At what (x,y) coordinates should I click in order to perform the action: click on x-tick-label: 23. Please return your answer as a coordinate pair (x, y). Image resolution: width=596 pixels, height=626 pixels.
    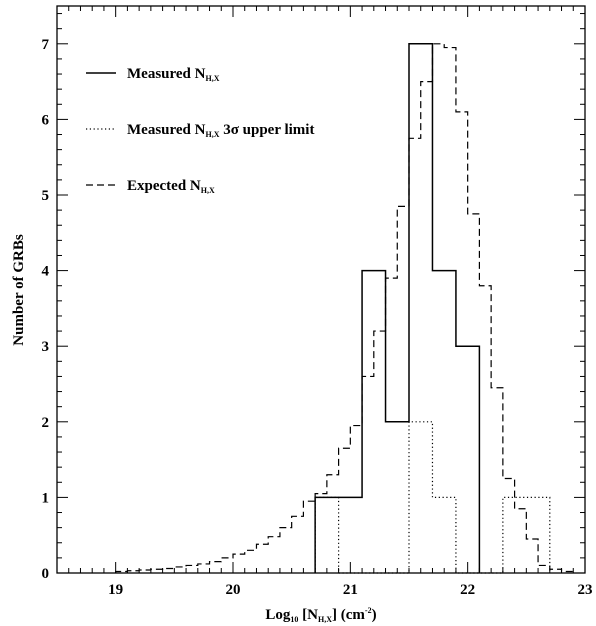
    Looking at the image, I should click on (585, 590).